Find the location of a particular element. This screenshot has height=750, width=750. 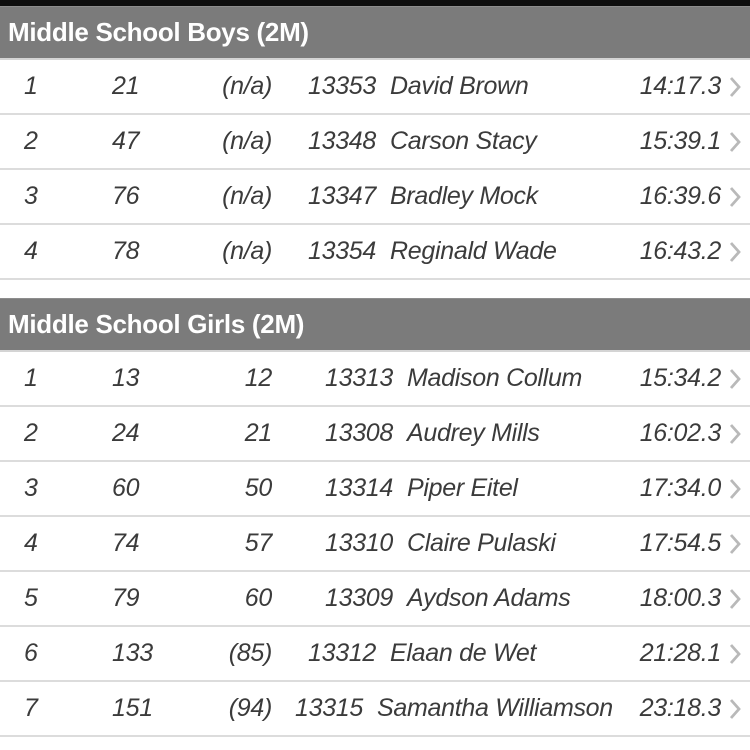

result-row: 3 76 (n/a) 13347 Bradley Mock 16:39.6 is located at coordinates (375, 197).